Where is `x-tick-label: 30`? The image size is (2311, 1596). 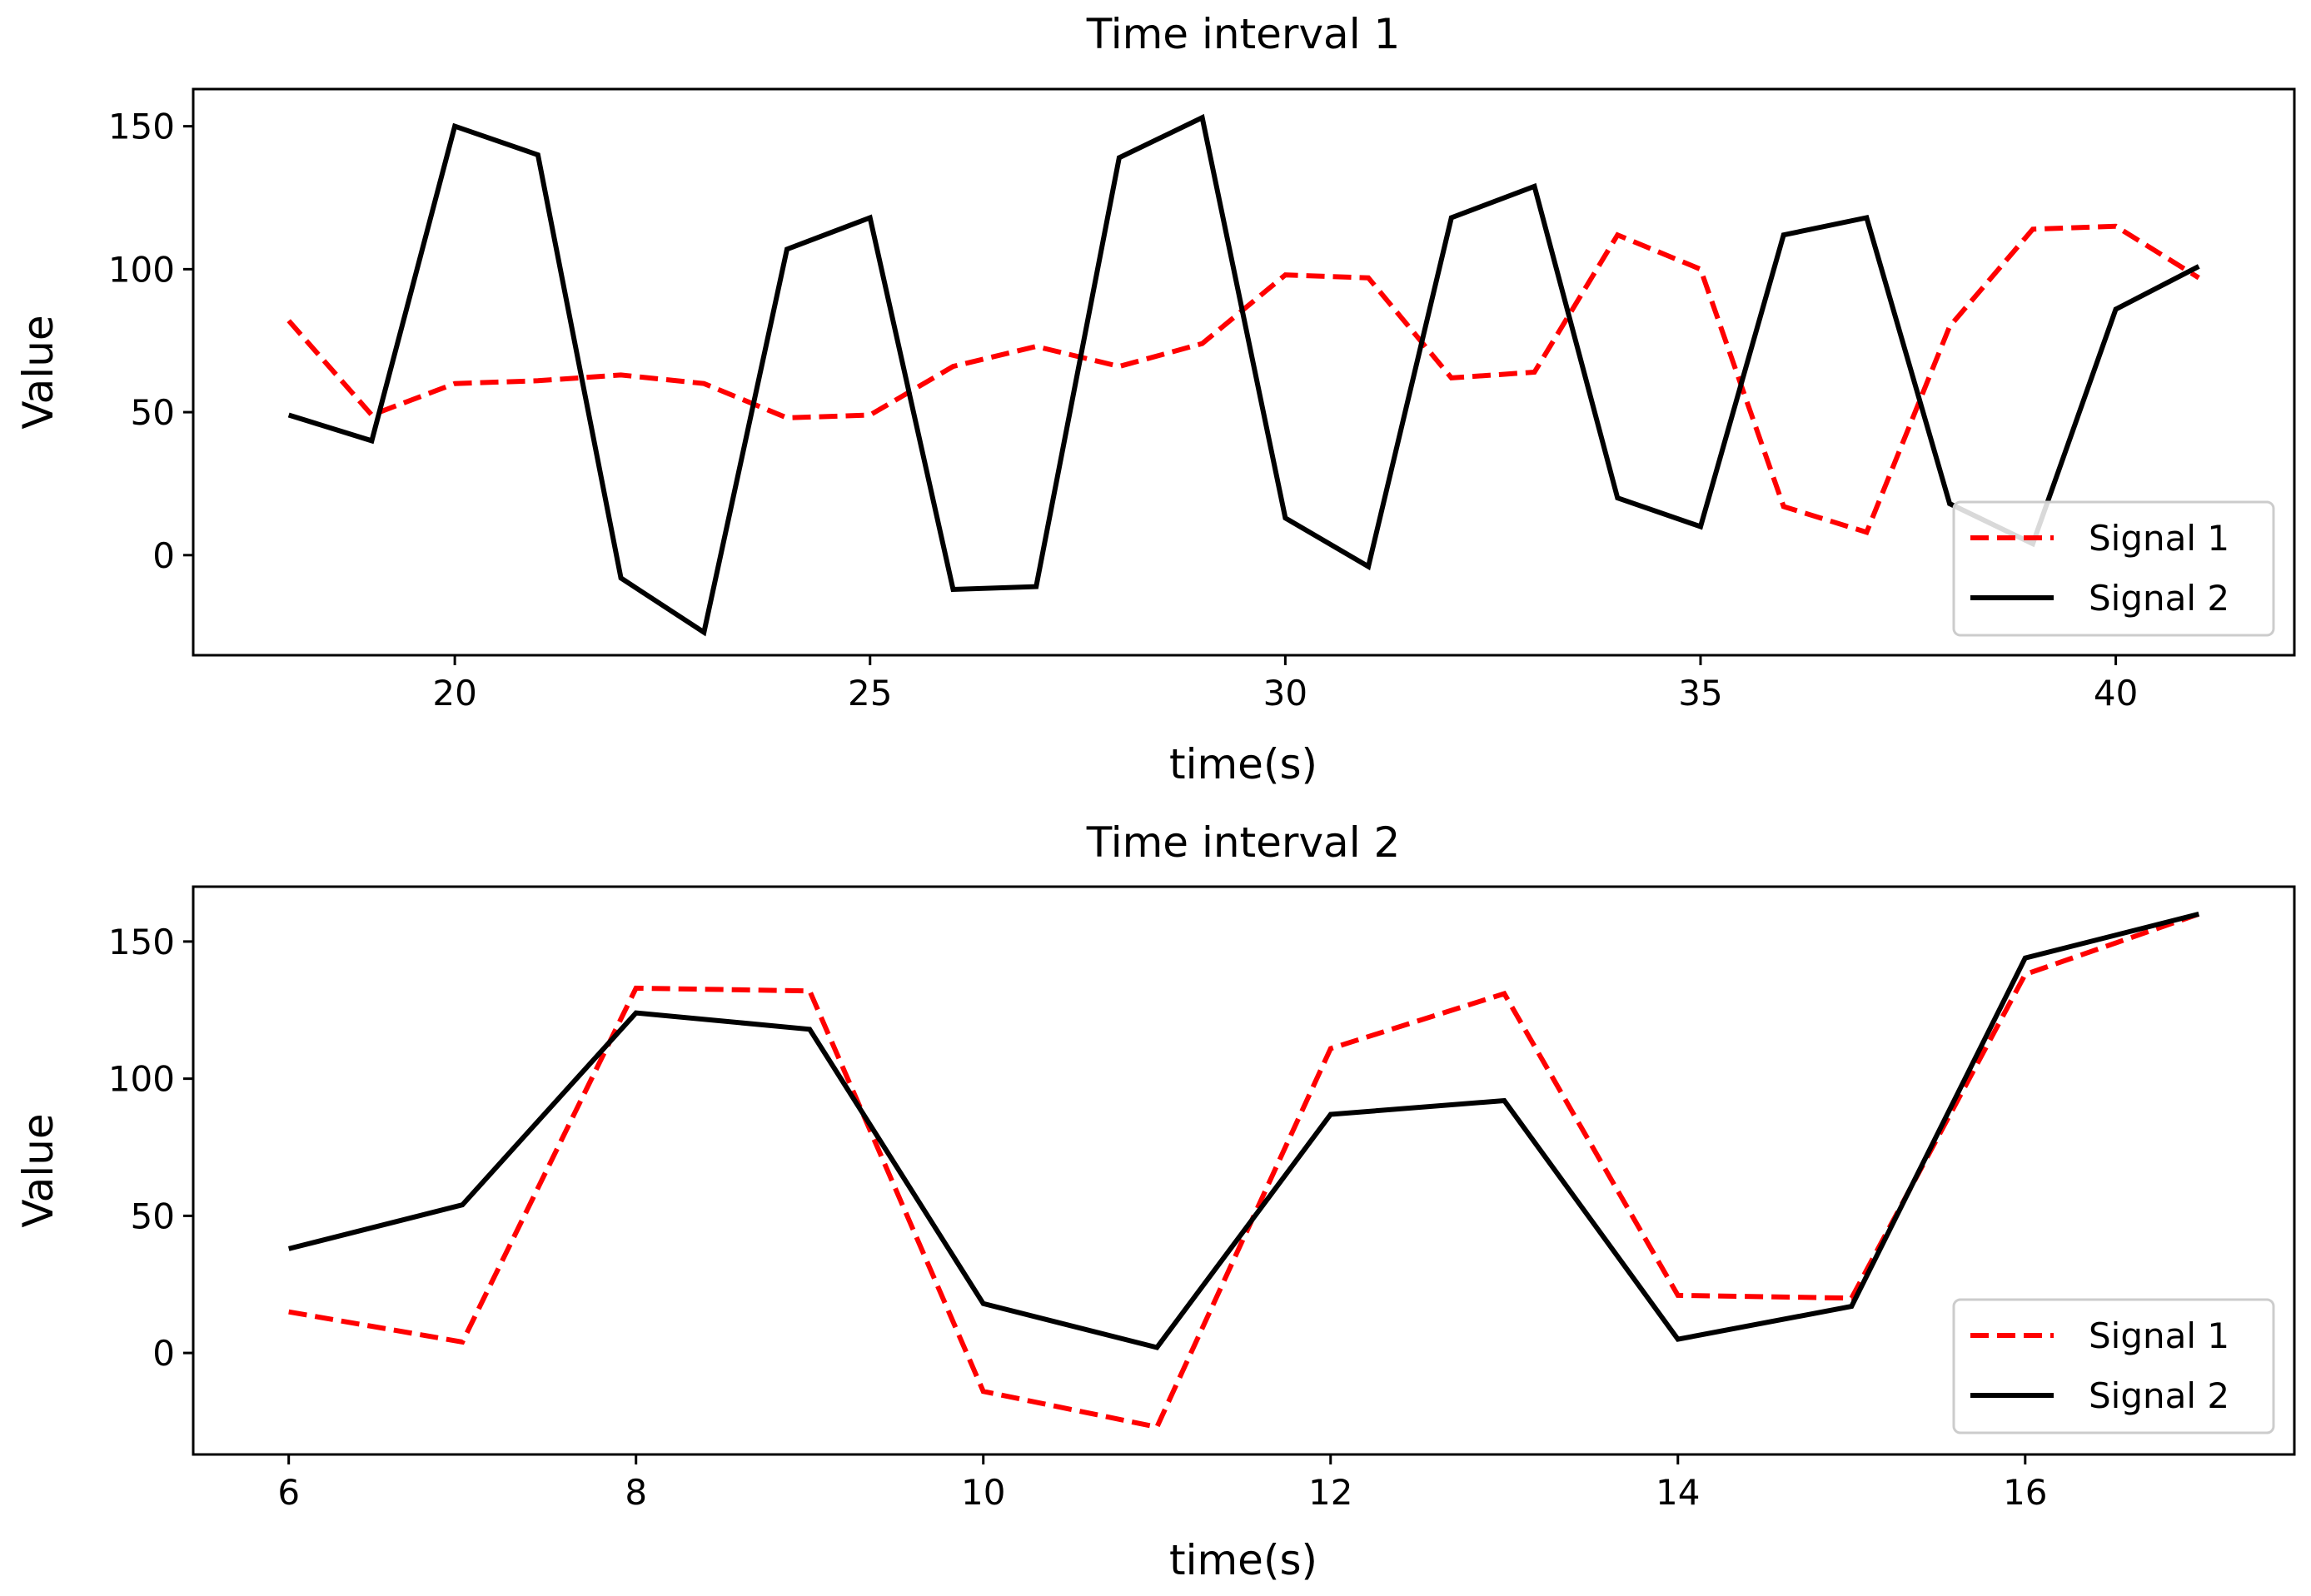 x-tick-label: 30 is located at coordinates (1285, 693).